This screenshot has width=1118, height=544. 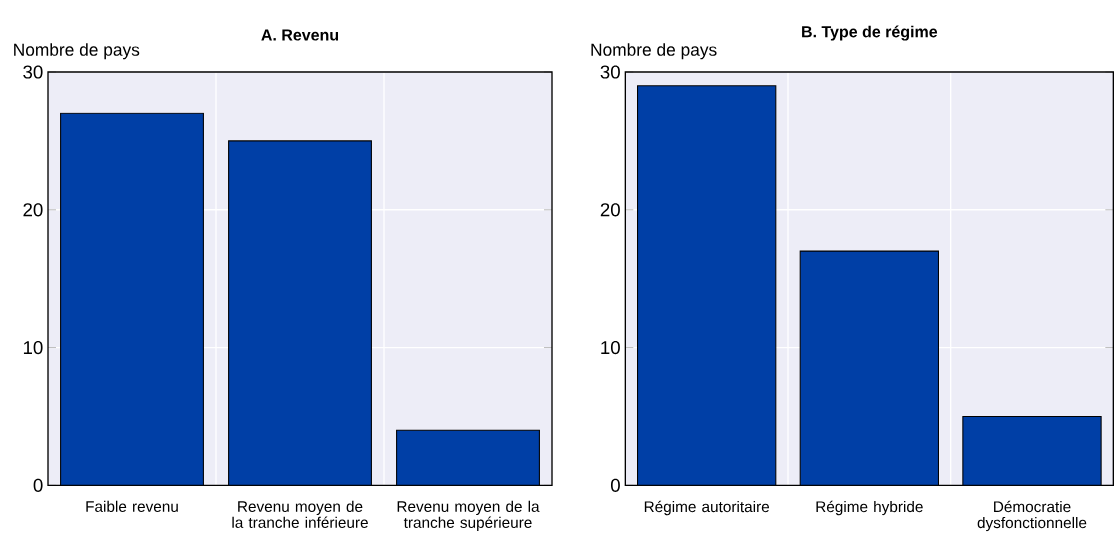 What do you see at coordinates (300, 35) in the screenshot?
I see `chart-title: A. Revenu` at bounding box center [300, 35].